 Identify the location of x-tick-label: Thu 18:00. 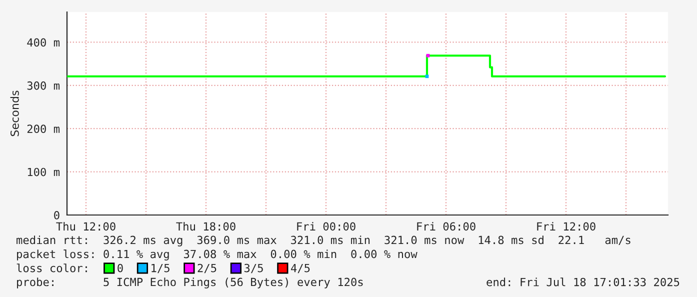
(206, 226).